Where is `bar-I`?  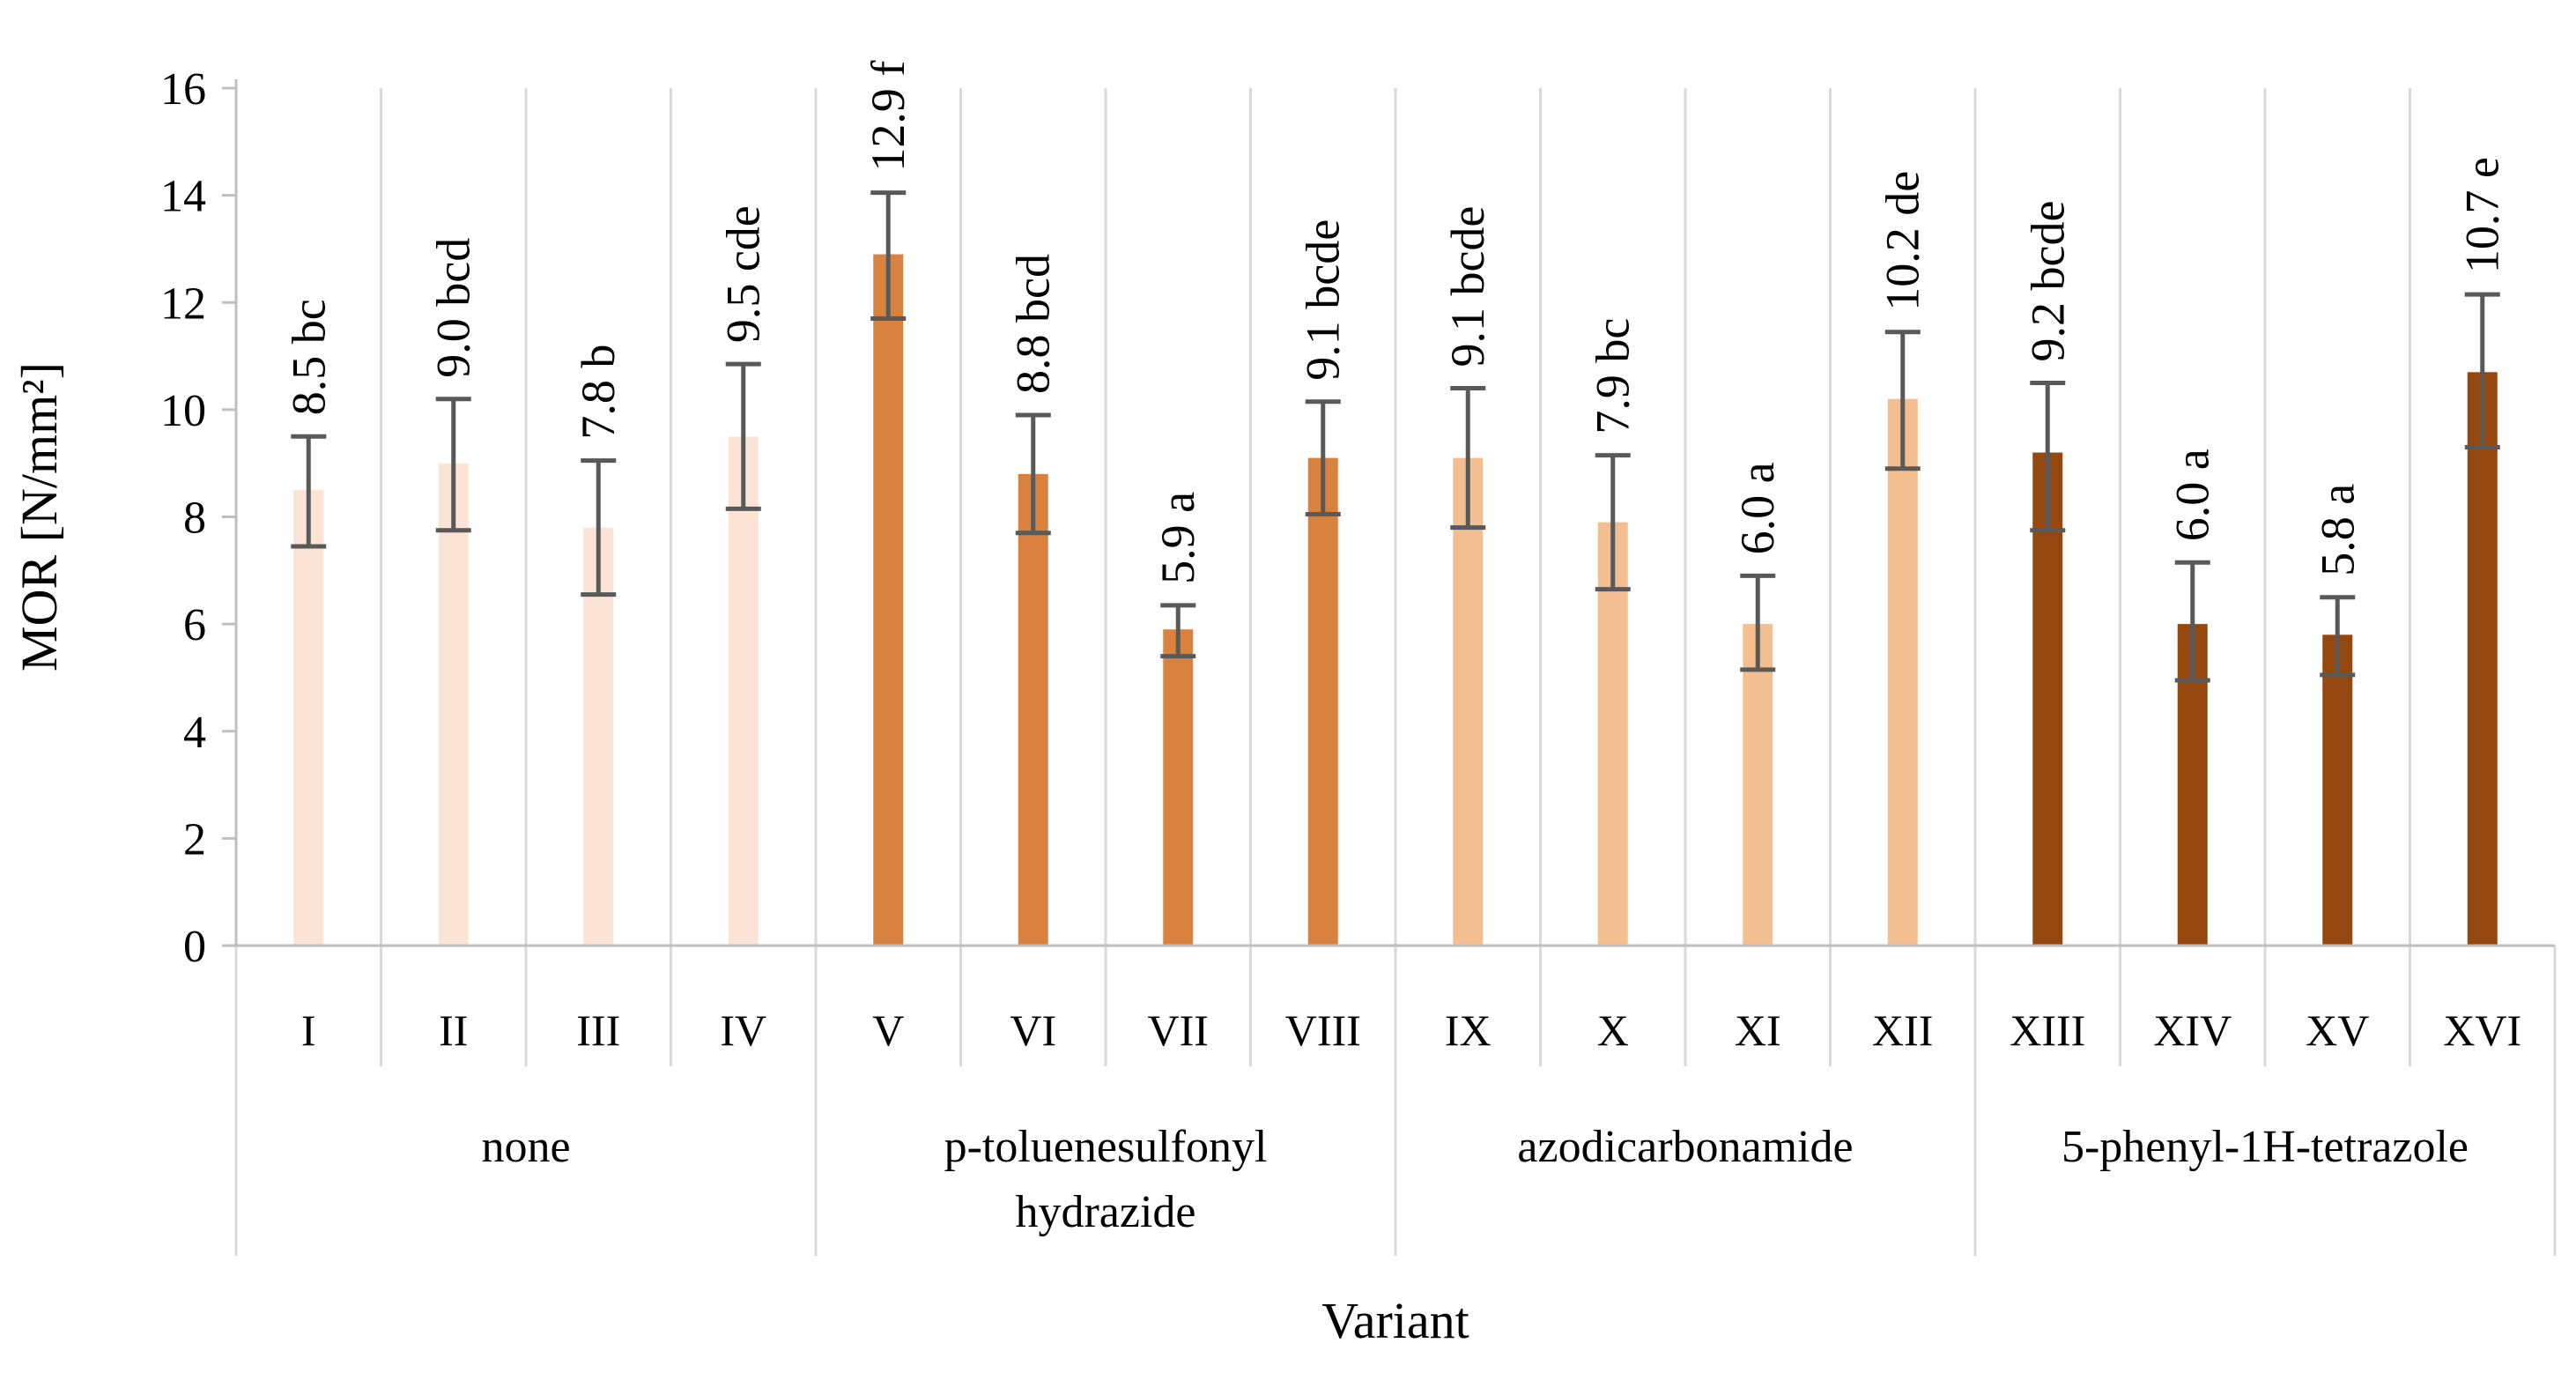 bar-I is located at coordinates (308, 718).